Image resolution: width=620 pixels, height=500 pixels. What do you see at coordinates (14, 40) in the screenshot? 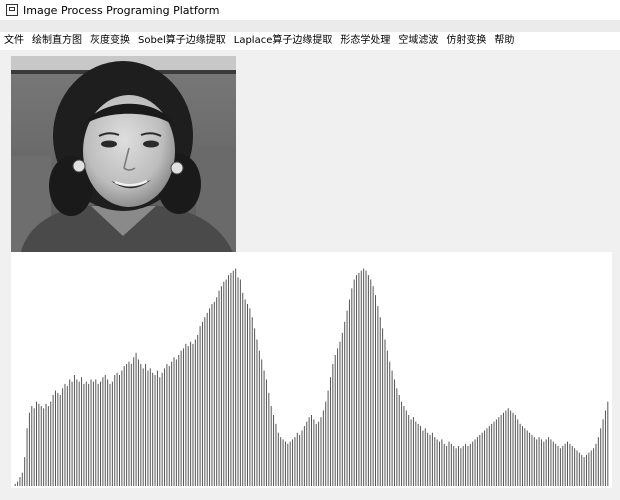
I see `menu-file: 文件` at bounding box center [14, 40].